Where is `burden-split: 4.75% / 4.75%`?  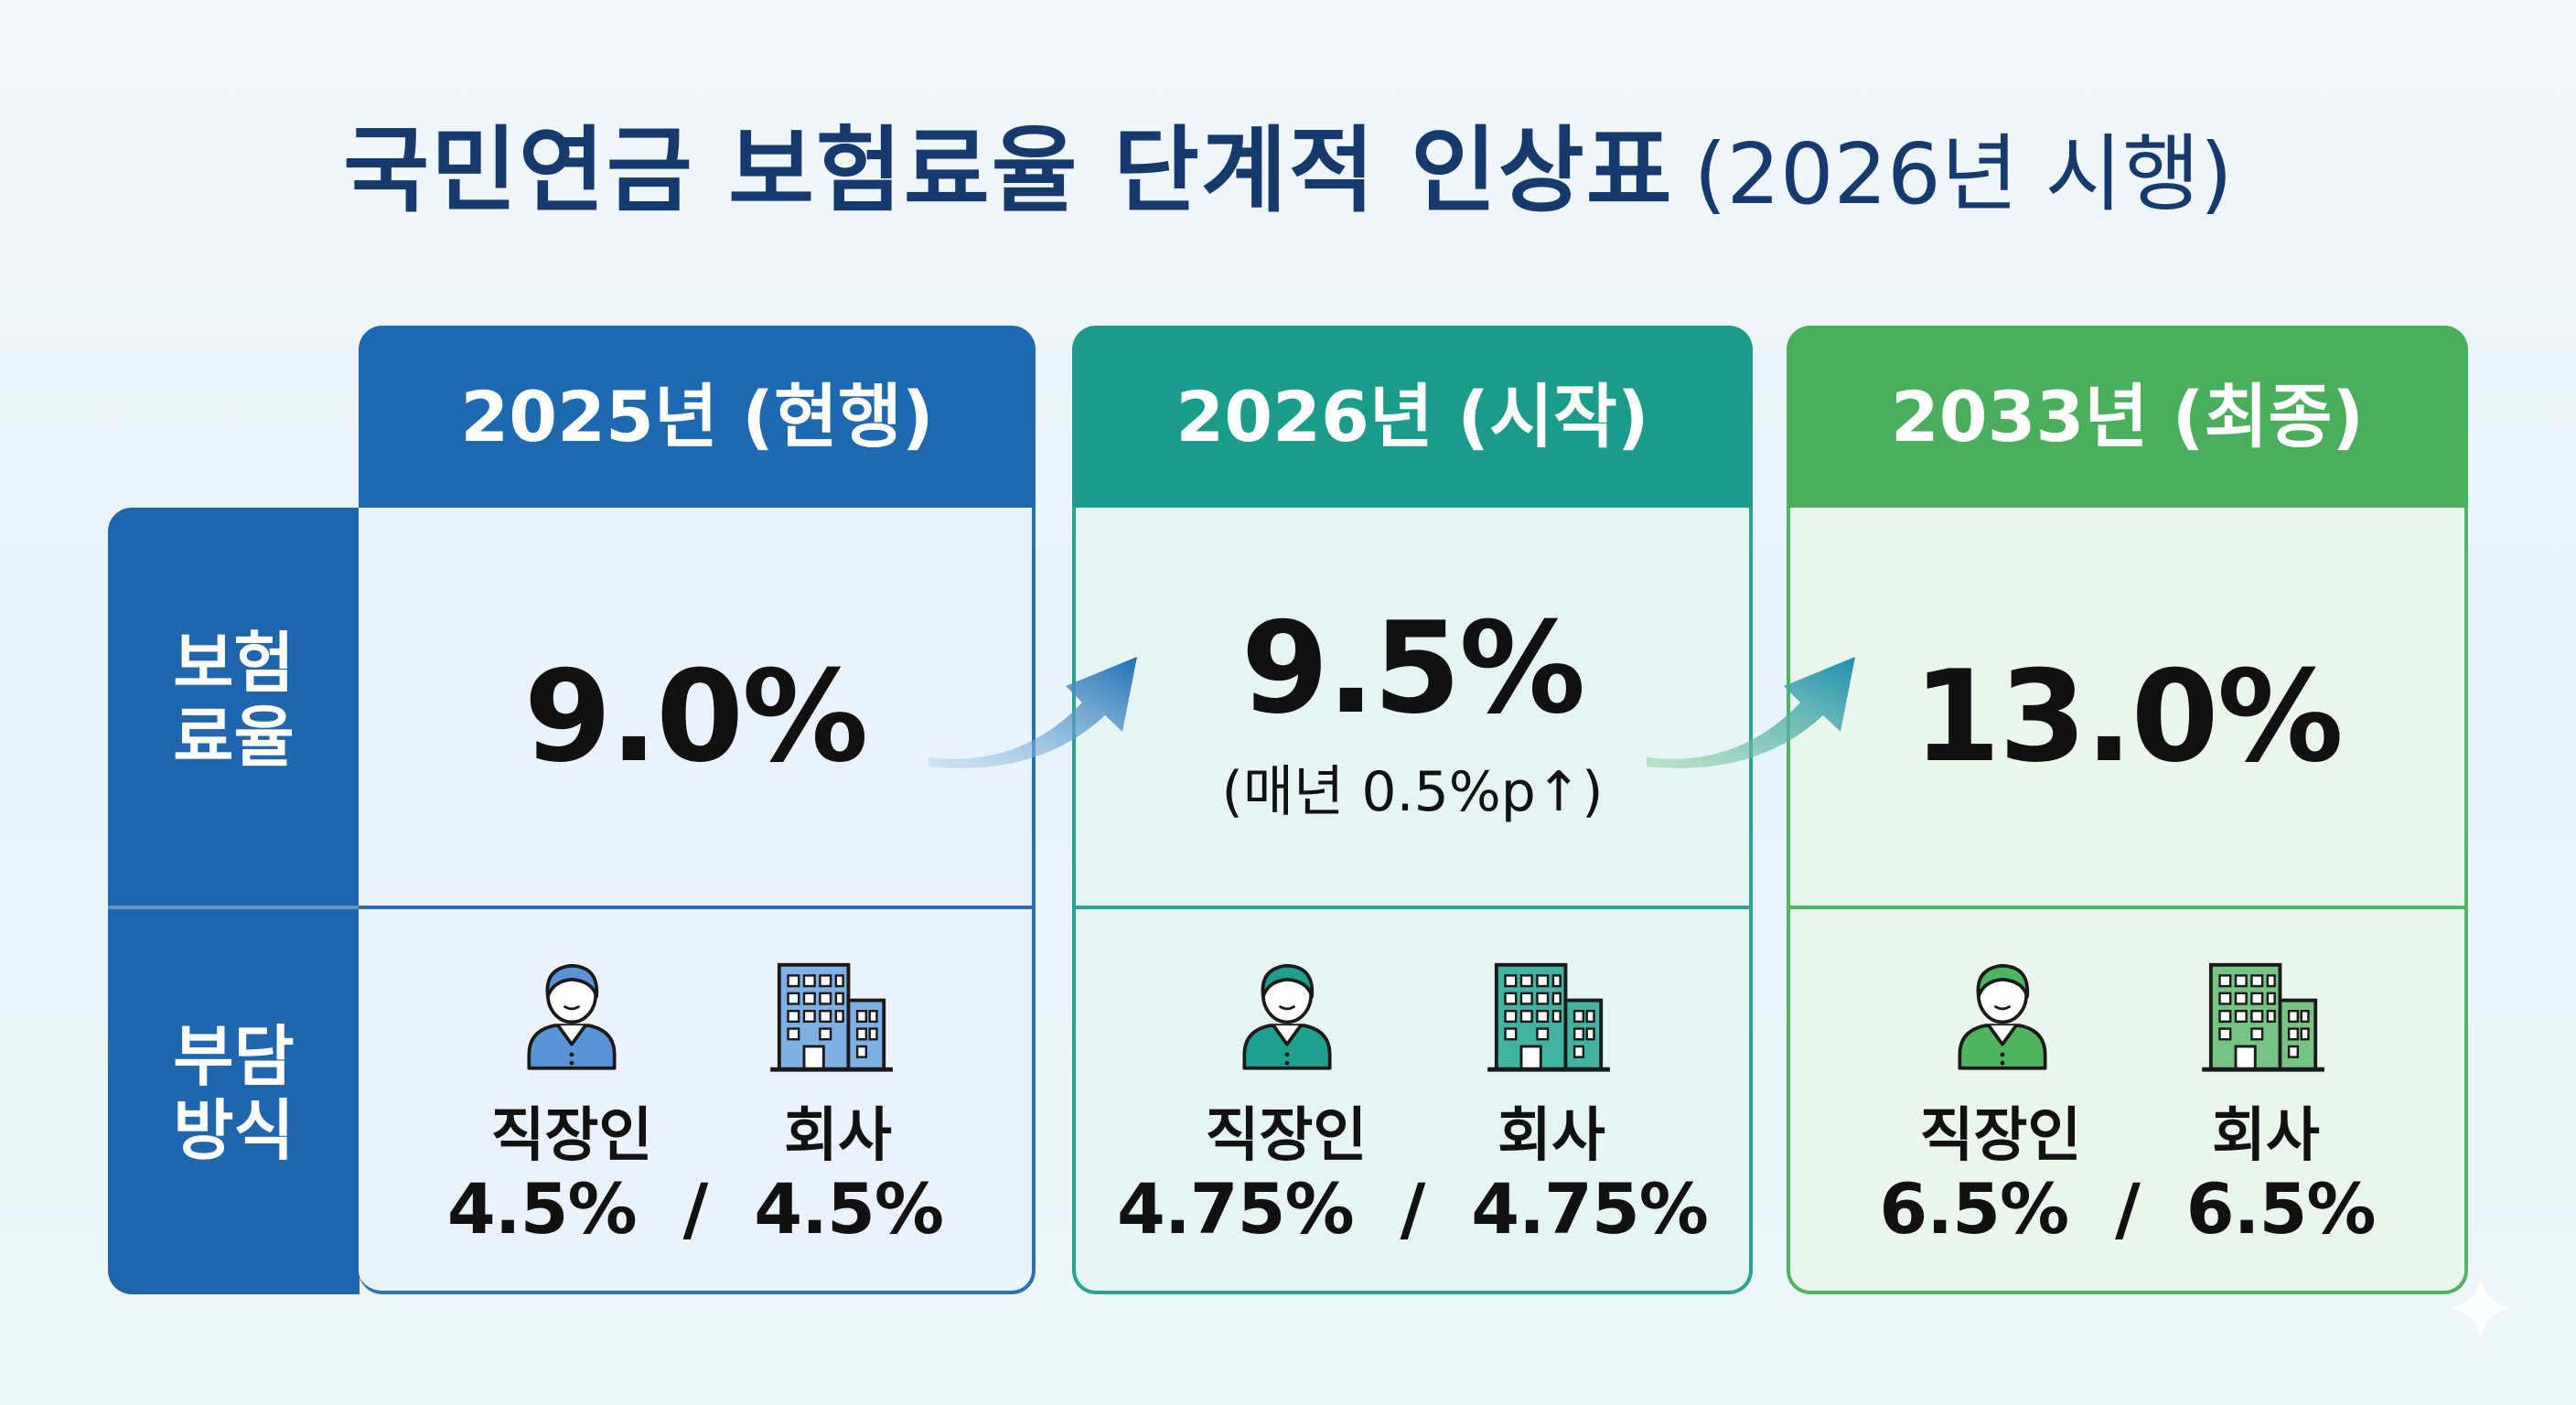 burden-split: 4.75% / 4.75% is located at coordinates (1413, 1208).